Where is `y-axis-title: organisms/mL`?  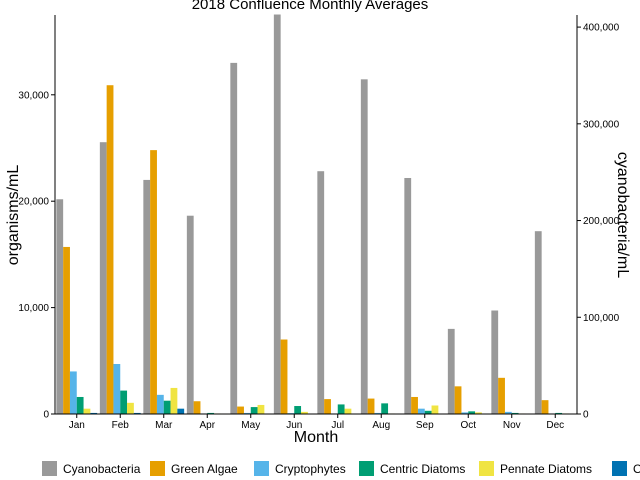
y-axis-title: organisms/mL is located at coordinates (13, 215).